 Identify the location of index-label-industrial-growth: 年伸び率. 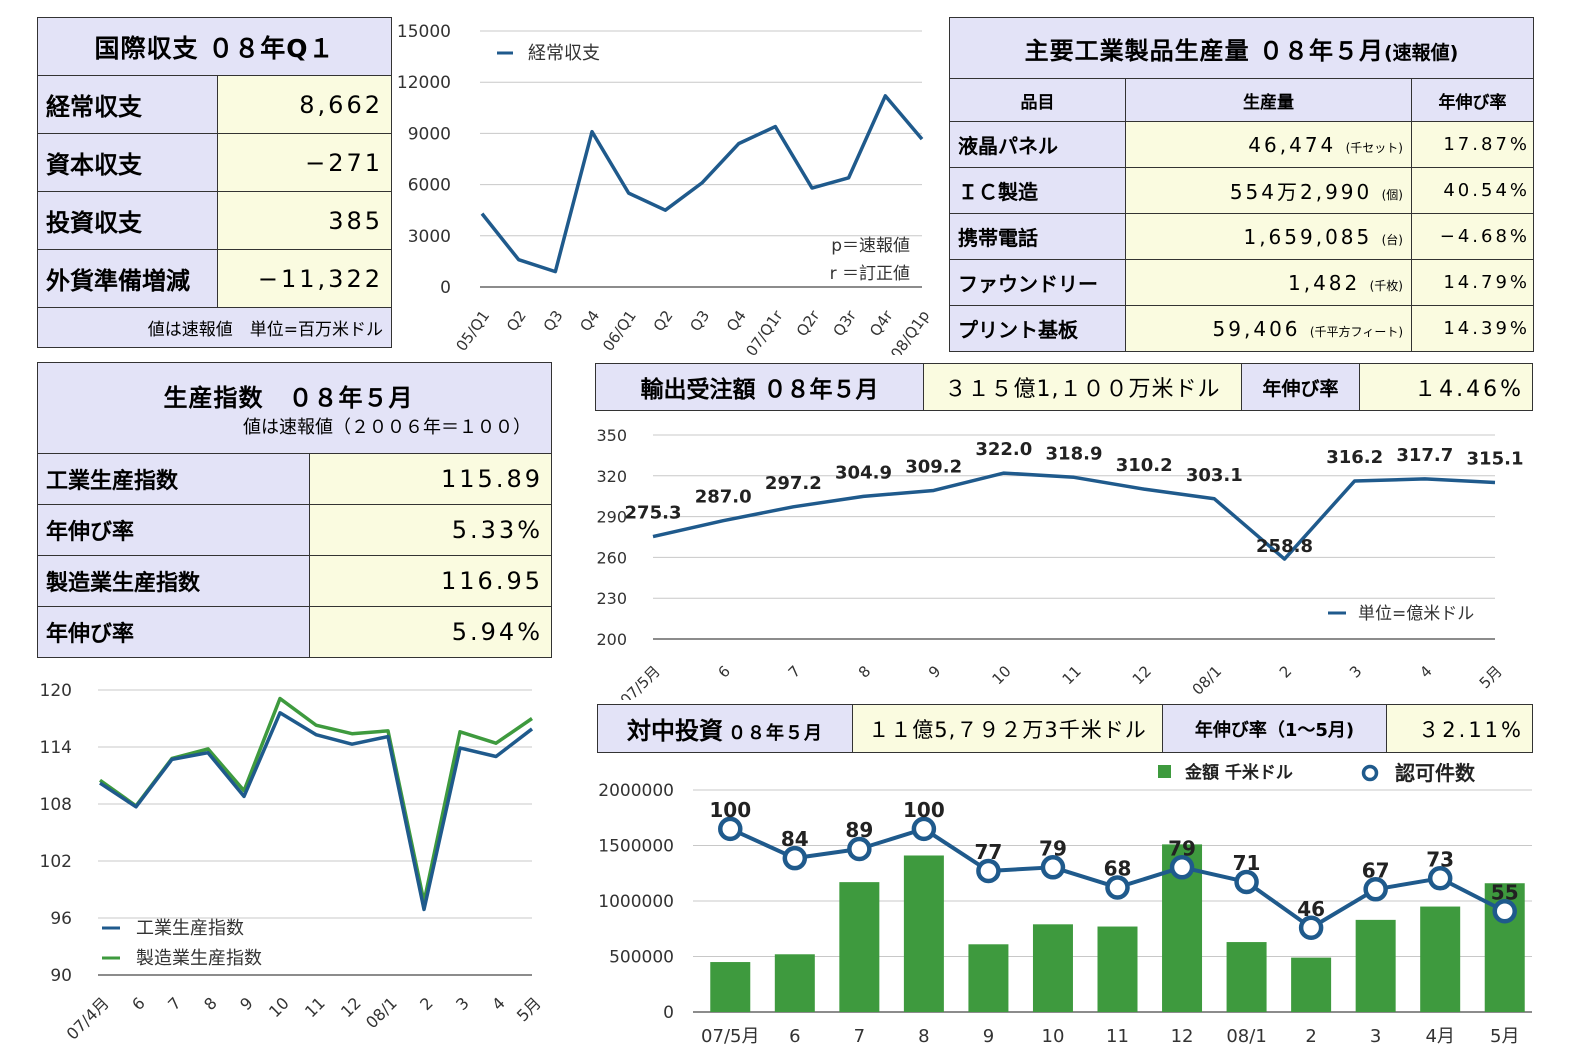
(173, 530).